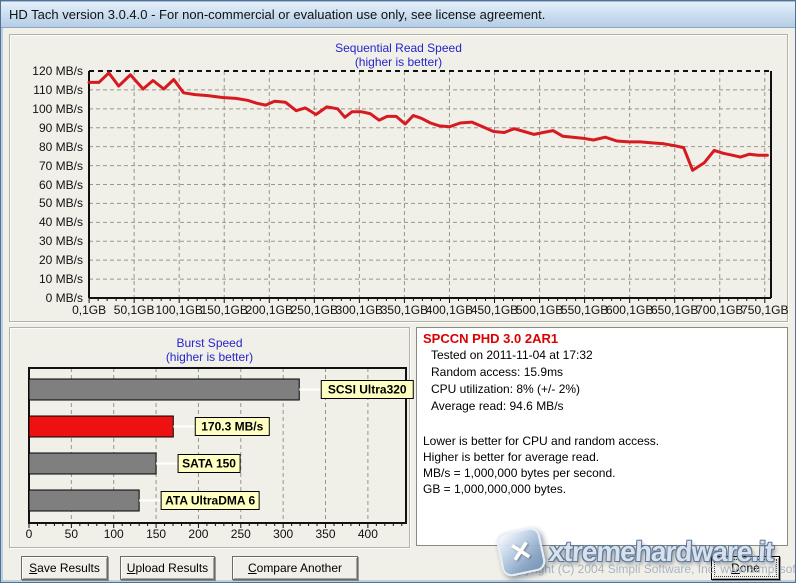 The image size is (796, 583). I want to click on axis-tick-label: 0,1GB, so click(89, 310).